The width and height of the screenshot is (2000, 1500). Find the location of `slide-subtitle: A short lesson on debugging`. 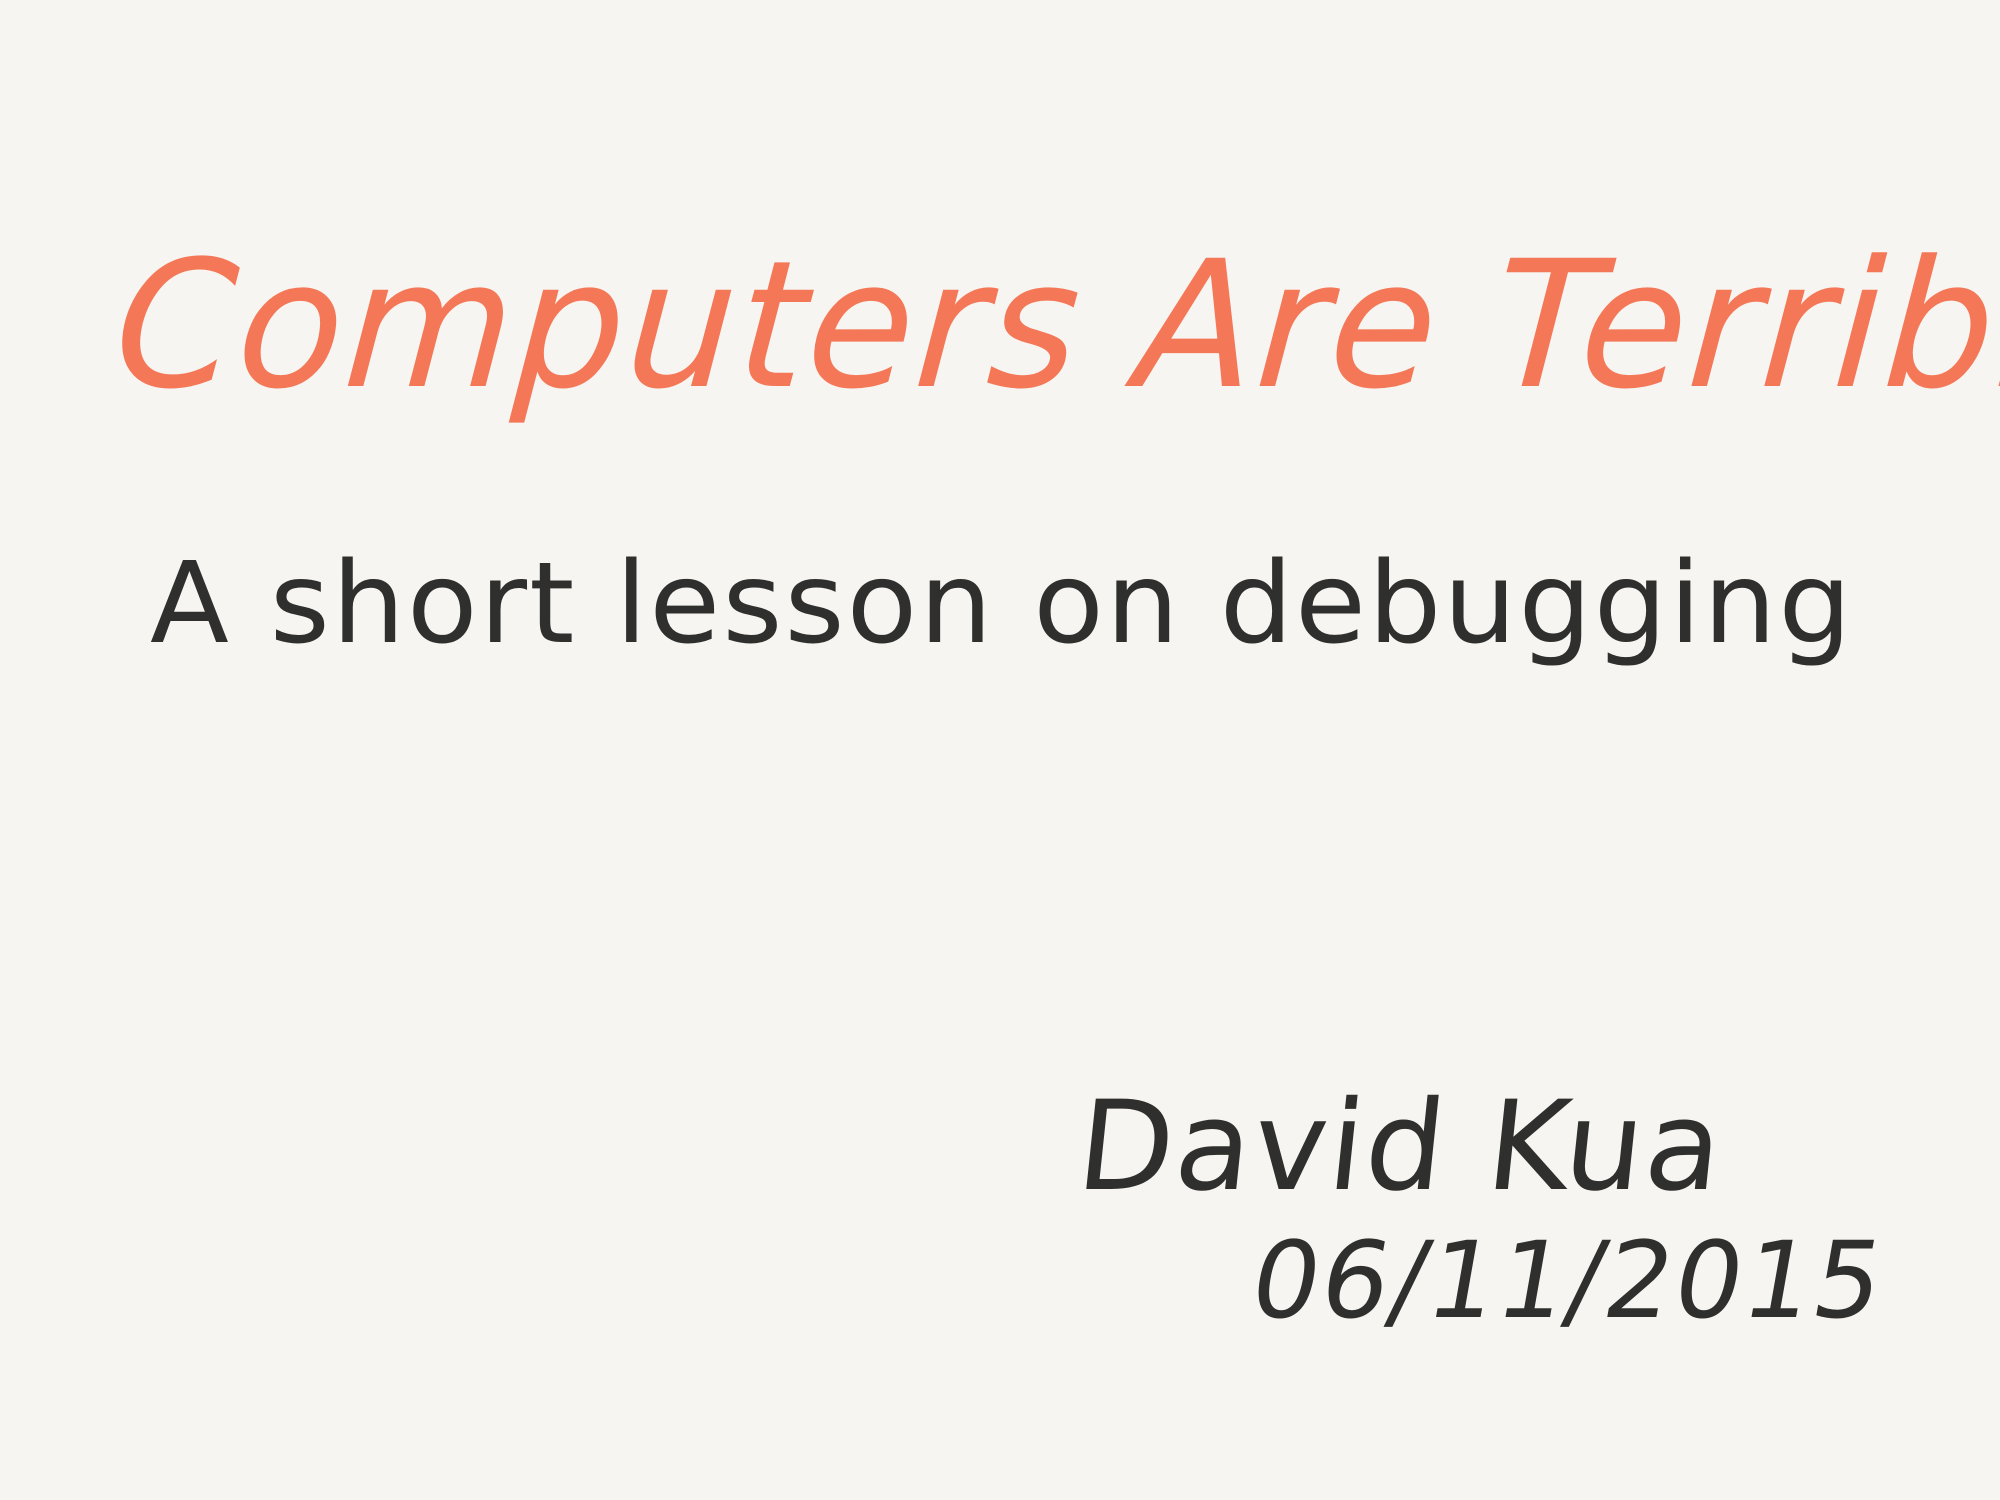

slide-subtitle: A short lesson on debugging is located at coordinates (1002, 604).